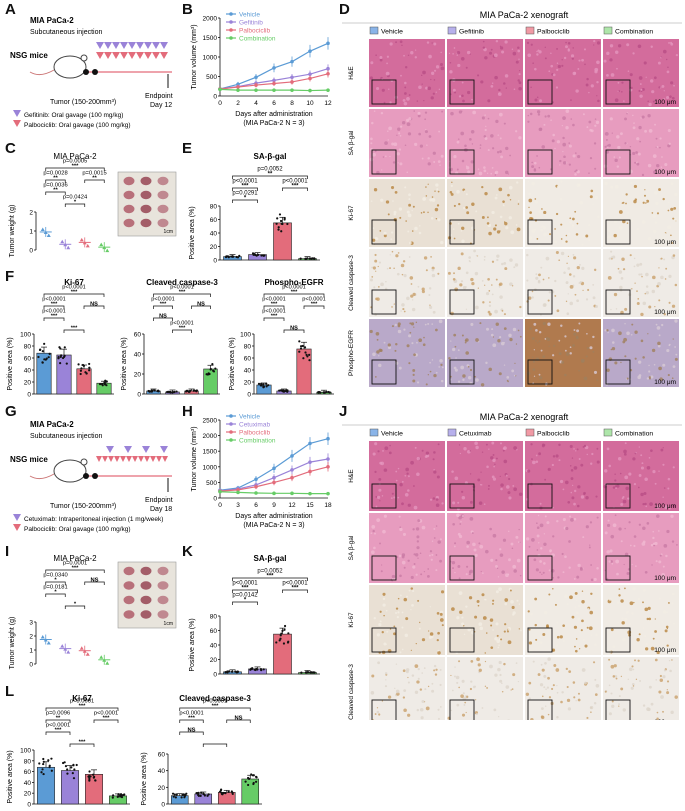 The height and width of the screenshot is (811, 685). Describe the element at coordinates (238, 490) in the screenshot. I see `data-point` at that location.